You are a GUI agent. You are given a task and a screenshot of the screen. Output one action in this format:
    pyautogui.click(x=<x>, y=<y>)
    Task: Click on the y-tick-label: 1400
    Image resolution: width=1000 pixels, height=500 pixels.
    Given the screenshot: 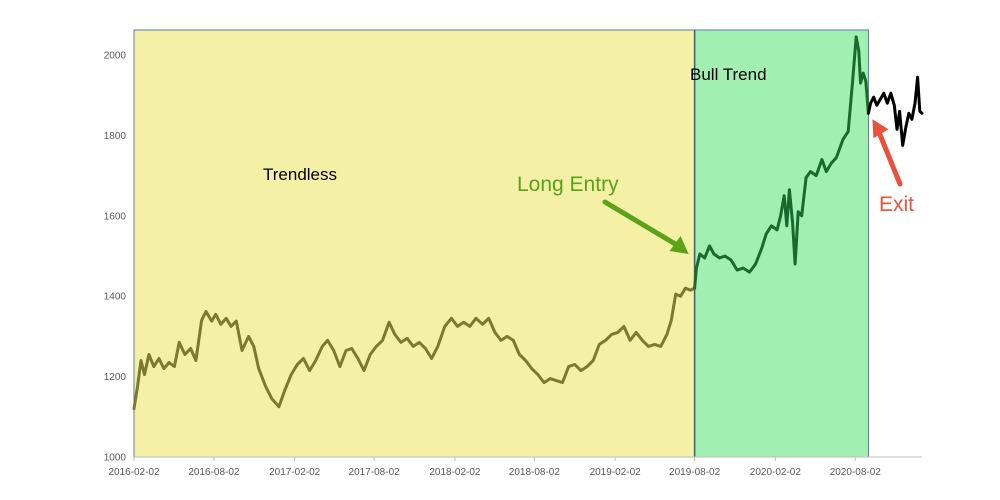 What is the action you would take?
    pyautogui.click(x=115, y=297)
    